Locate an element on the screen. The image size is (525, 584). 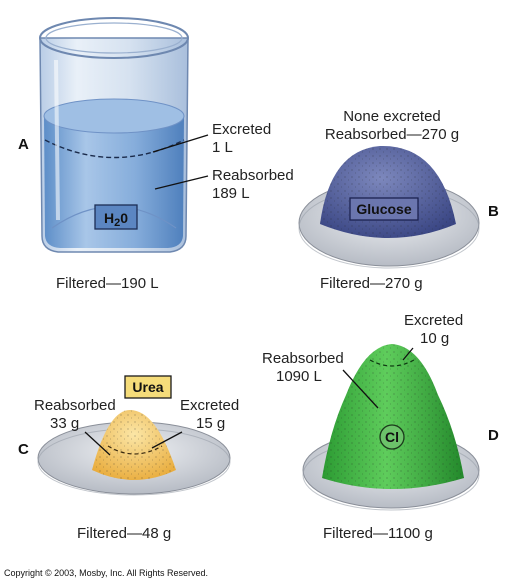
leader-a-reabsorbed is located at coordinates (181, 182).